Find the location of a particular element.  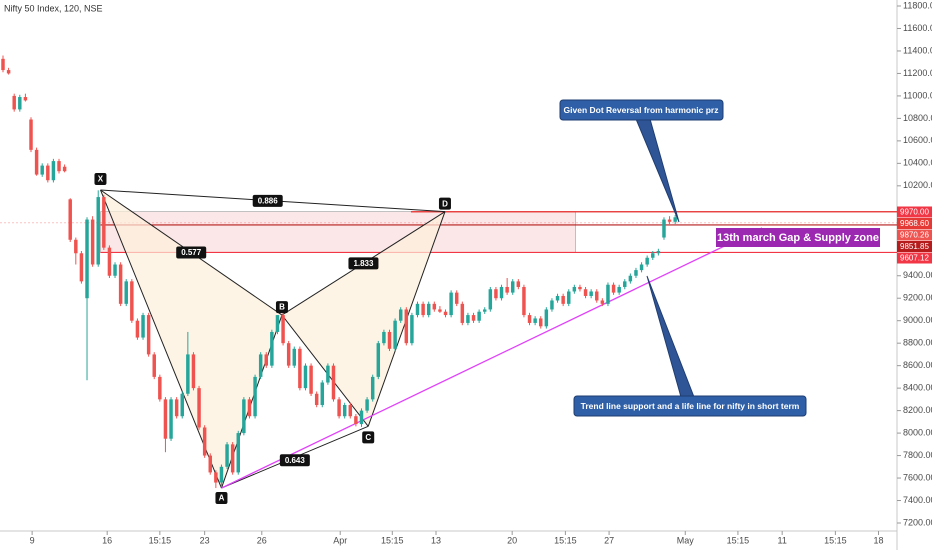

ratio-label: 0.886 is located at coordinates (268, 200).